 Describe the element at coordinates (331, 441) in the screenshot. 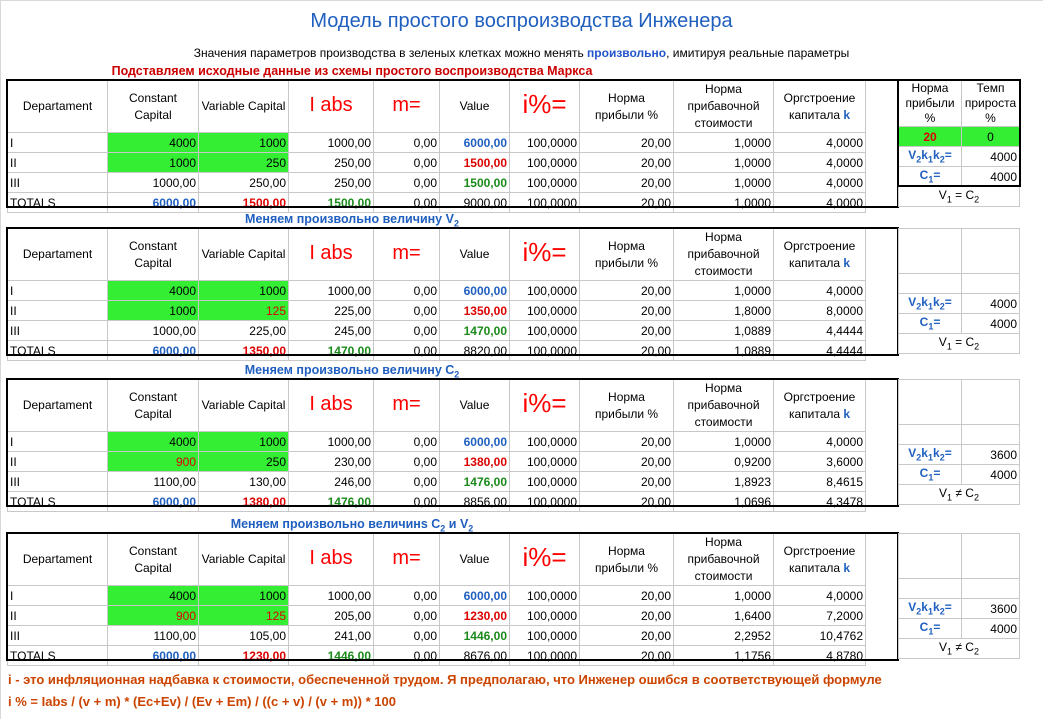

I see `cell-r1-c4: 1000,00` at that location.